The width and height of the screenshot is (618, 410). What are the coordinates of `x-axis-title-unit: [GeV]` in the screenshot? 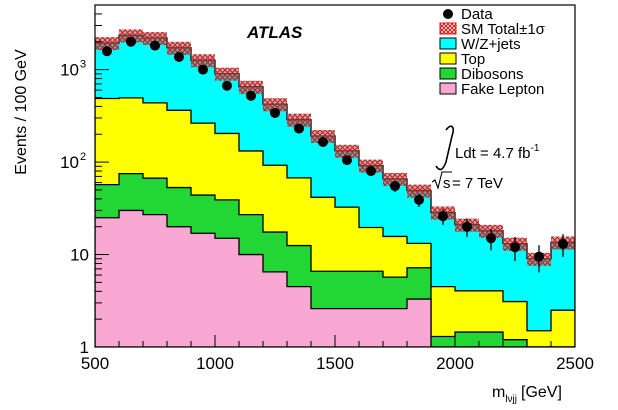 It's located at (541, 392).